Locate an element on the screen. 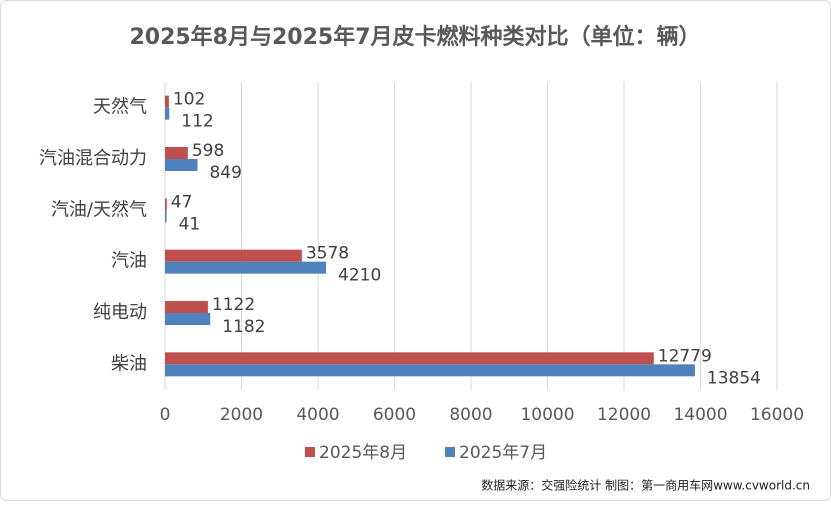 Image resolution: width=831 pixels, height=505 pixels. value-label: 4210 is located at coordinates (359, 276).